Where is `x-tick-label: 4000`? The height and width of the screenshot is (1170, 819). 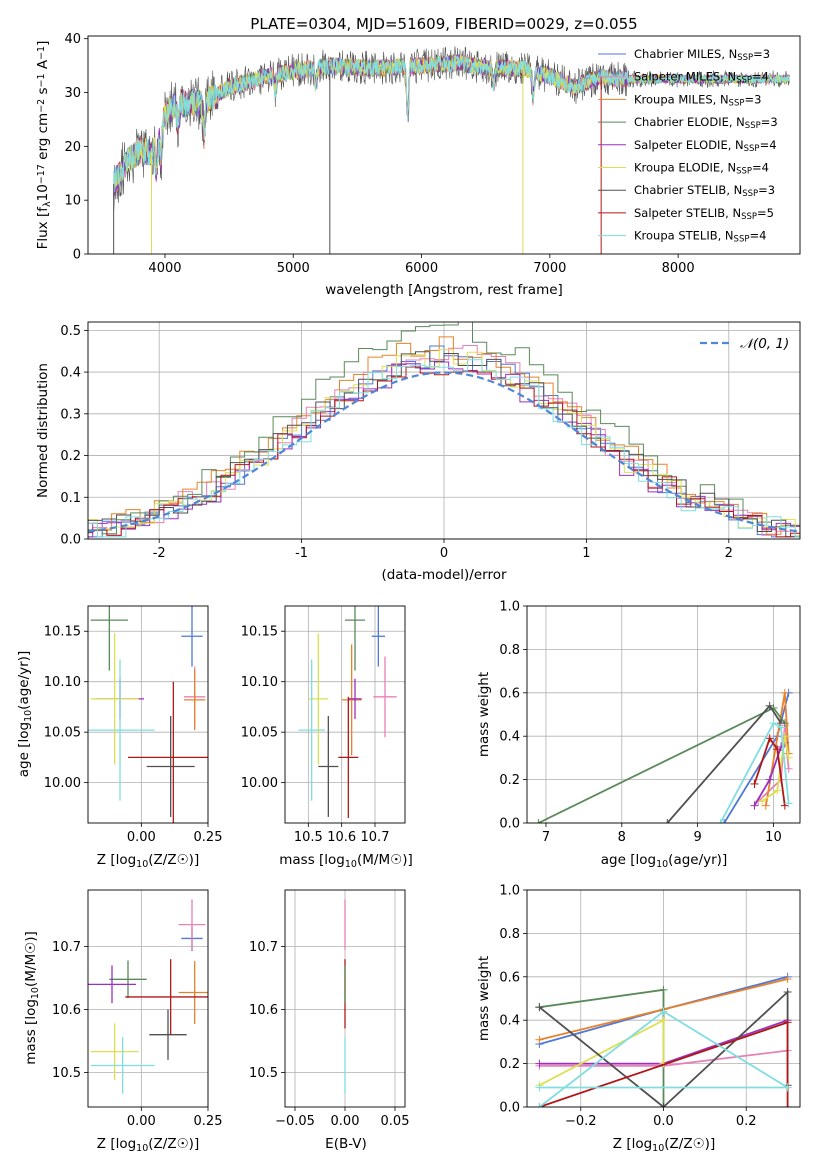 x-tick-label: 4000 is located at coordinates (164, 268).